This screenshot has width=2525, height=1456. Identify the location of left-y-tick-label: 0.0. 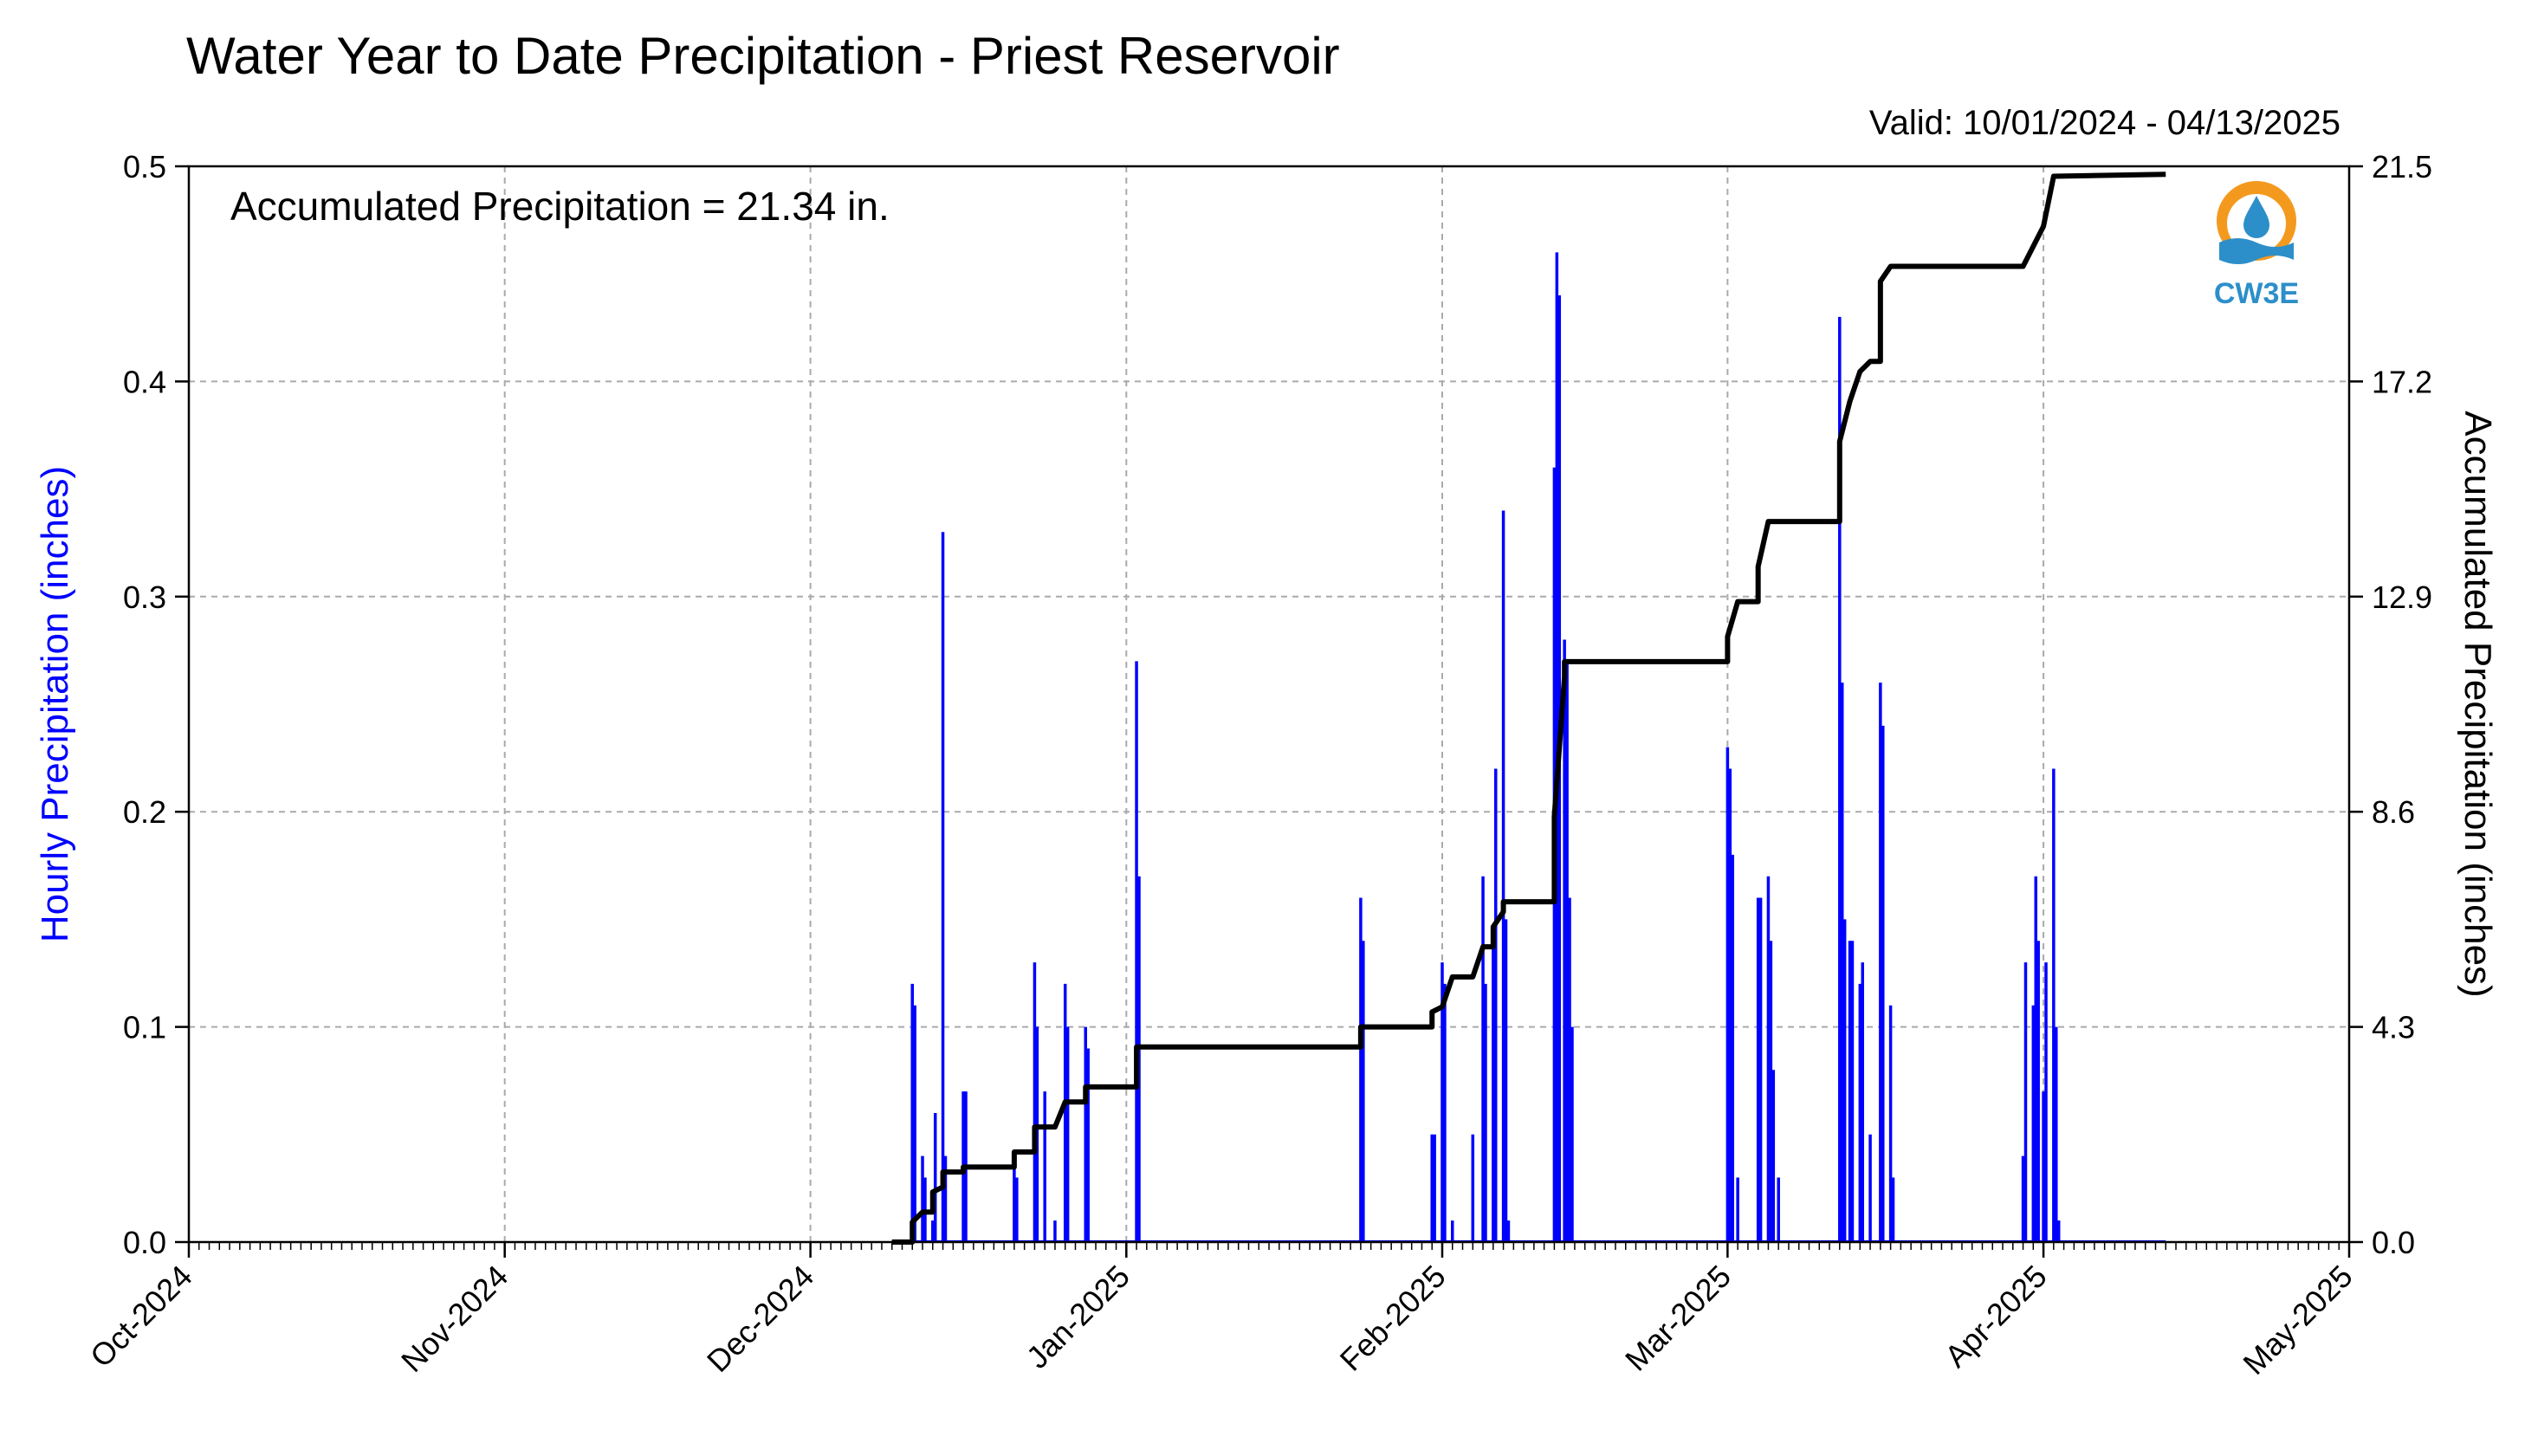
(144, 1242).